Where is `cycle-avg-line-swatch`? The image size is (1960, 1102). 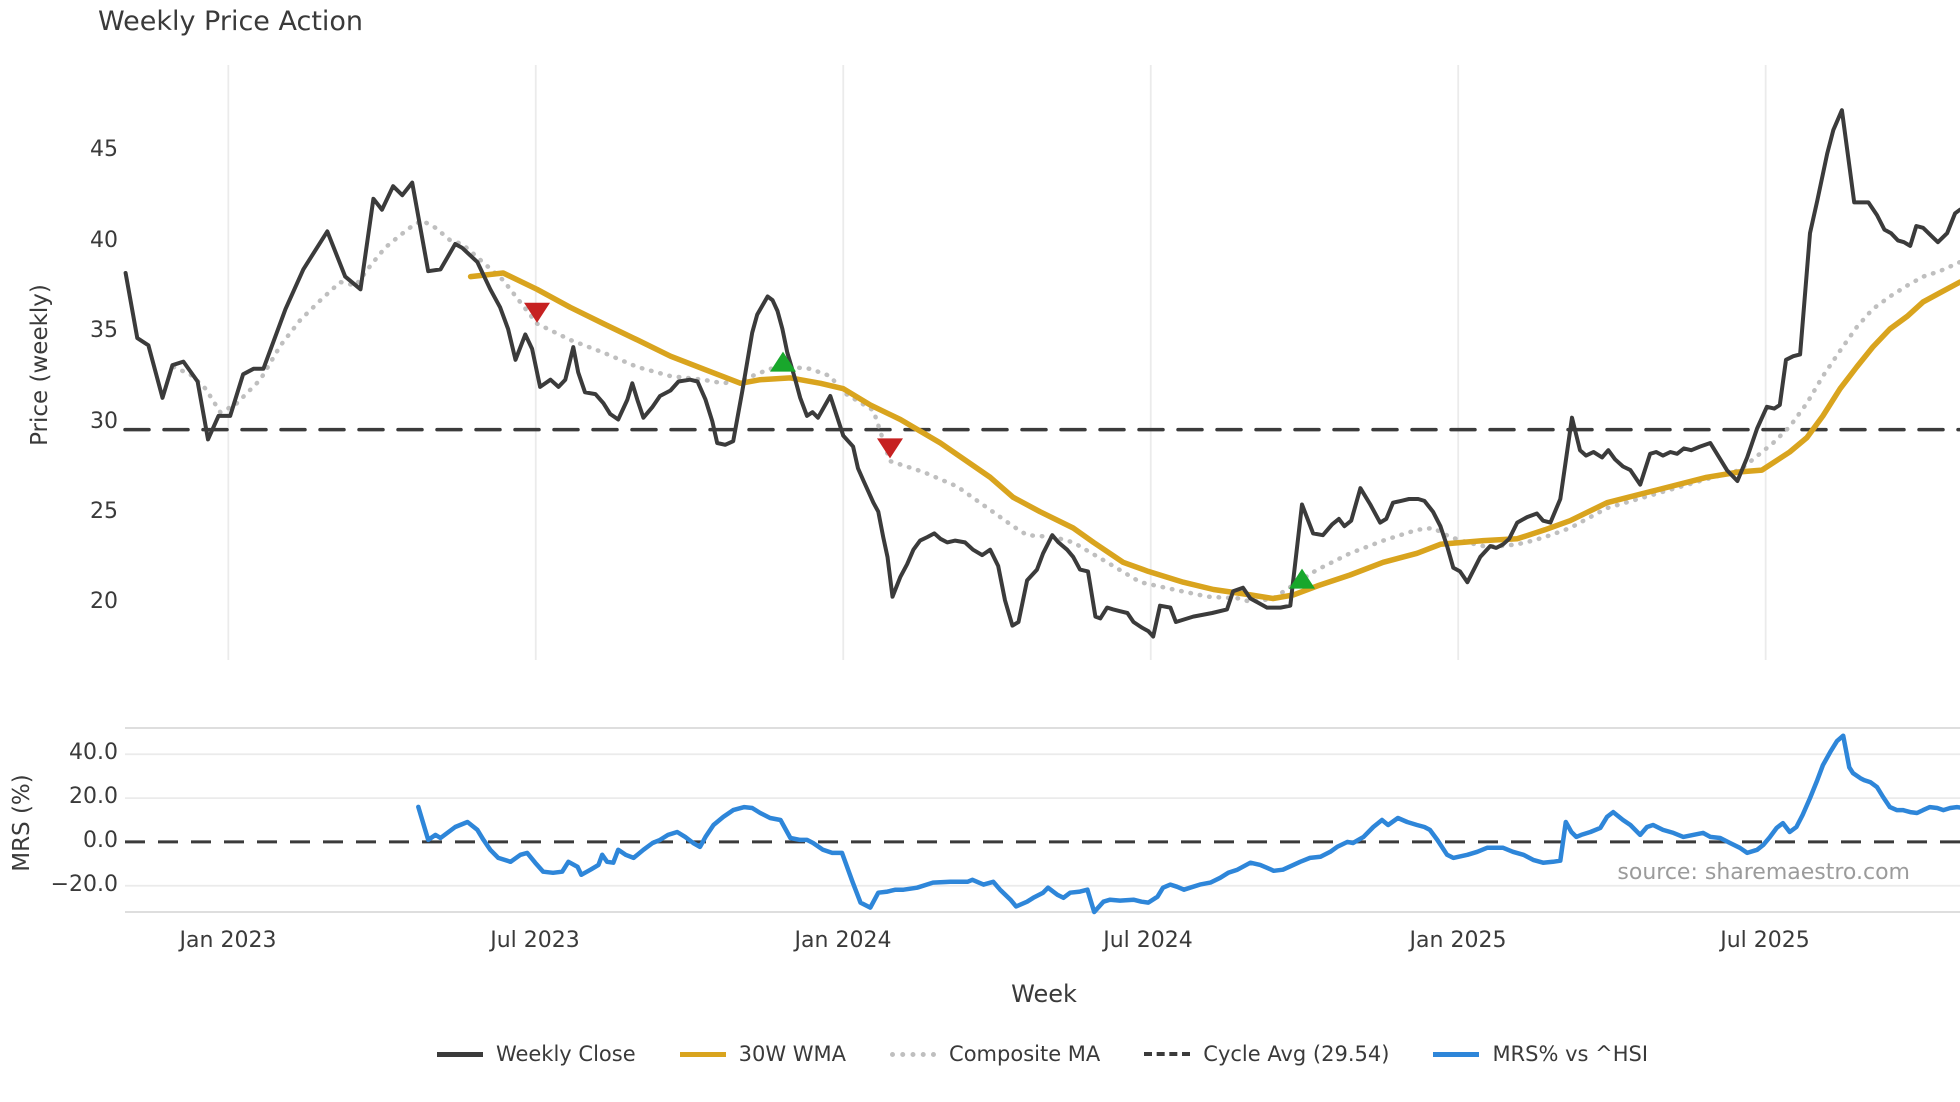 cycle-avg-line-swatch is located at coordinates (1167, 1054).